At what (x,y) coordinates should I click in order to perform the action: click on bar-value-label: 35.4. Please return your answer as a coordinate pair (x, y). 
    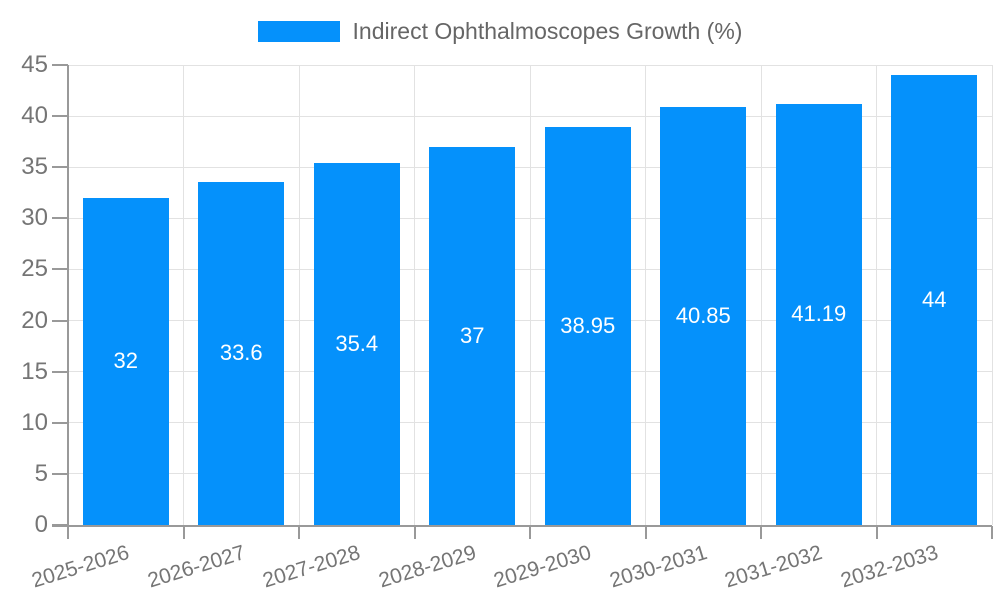
    Looking at the image, I should click on (357, 344).